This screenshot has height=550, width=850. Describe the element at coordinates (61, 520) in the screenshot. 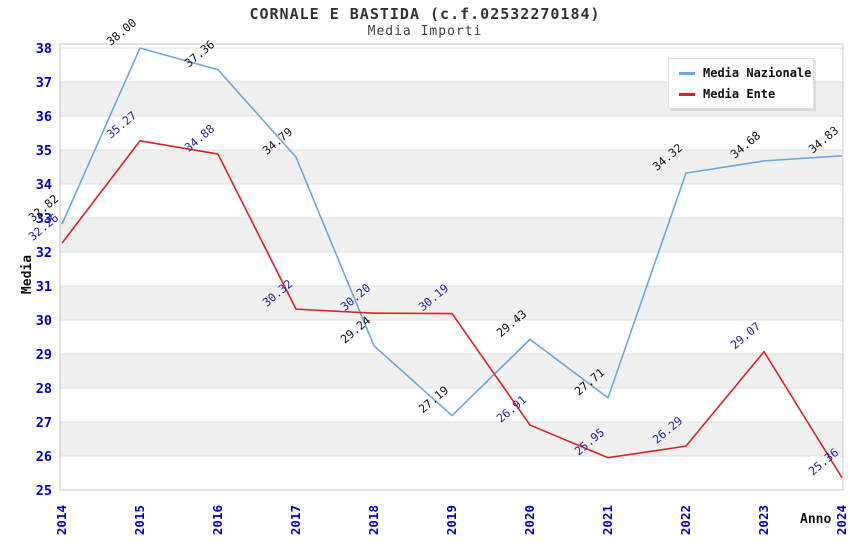

I see `x-tick-label: 2014` at that location.